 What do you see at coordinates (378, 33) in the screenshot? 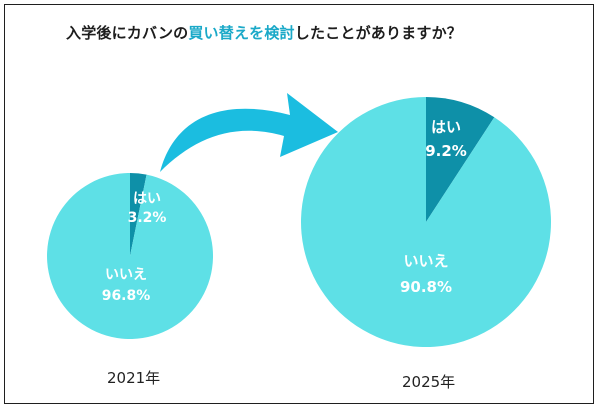
I see `title-suffix: したことがありますか？` at bounding box center [378, 33].